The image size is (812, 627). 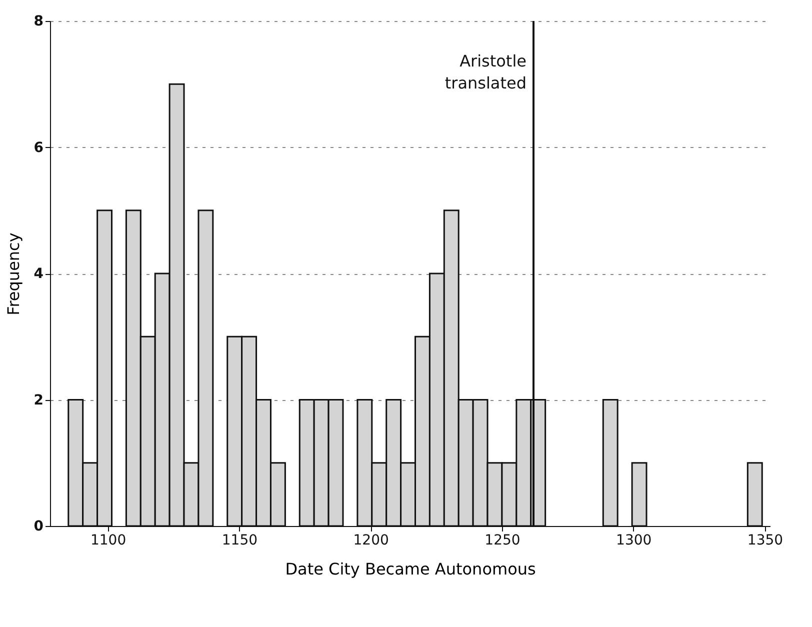 What do you see at coordinates (371, 540) in the screenshot?
I see `x-tick-label: 1200` at bounding box center [371, 540].